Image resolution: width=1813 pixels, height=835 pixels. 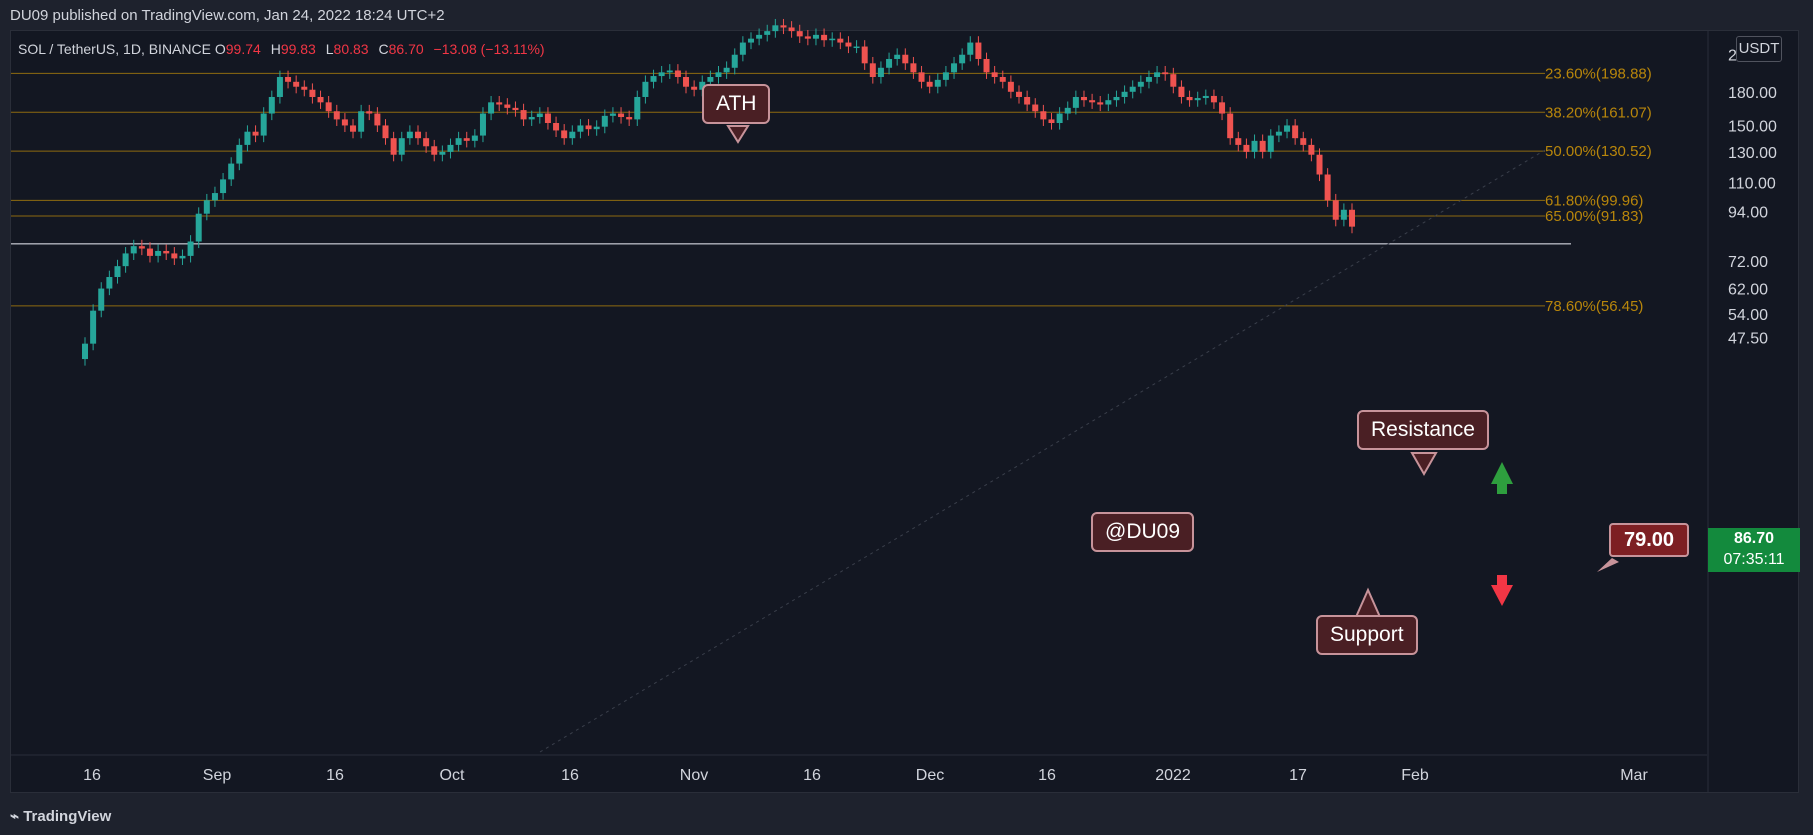 I want to click on fib-label: 50.00%(130.52), so click(x=1598, y=151).